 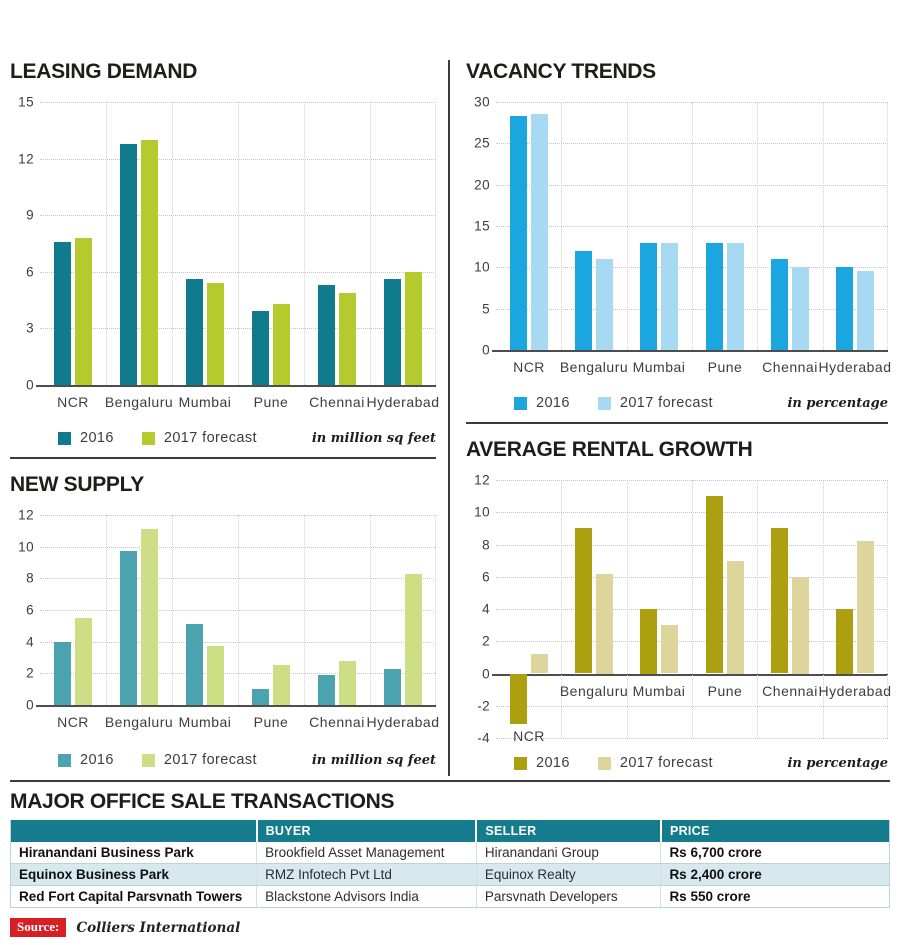 I want to click on y-tick-label: 5, so click(x=486, y=309).